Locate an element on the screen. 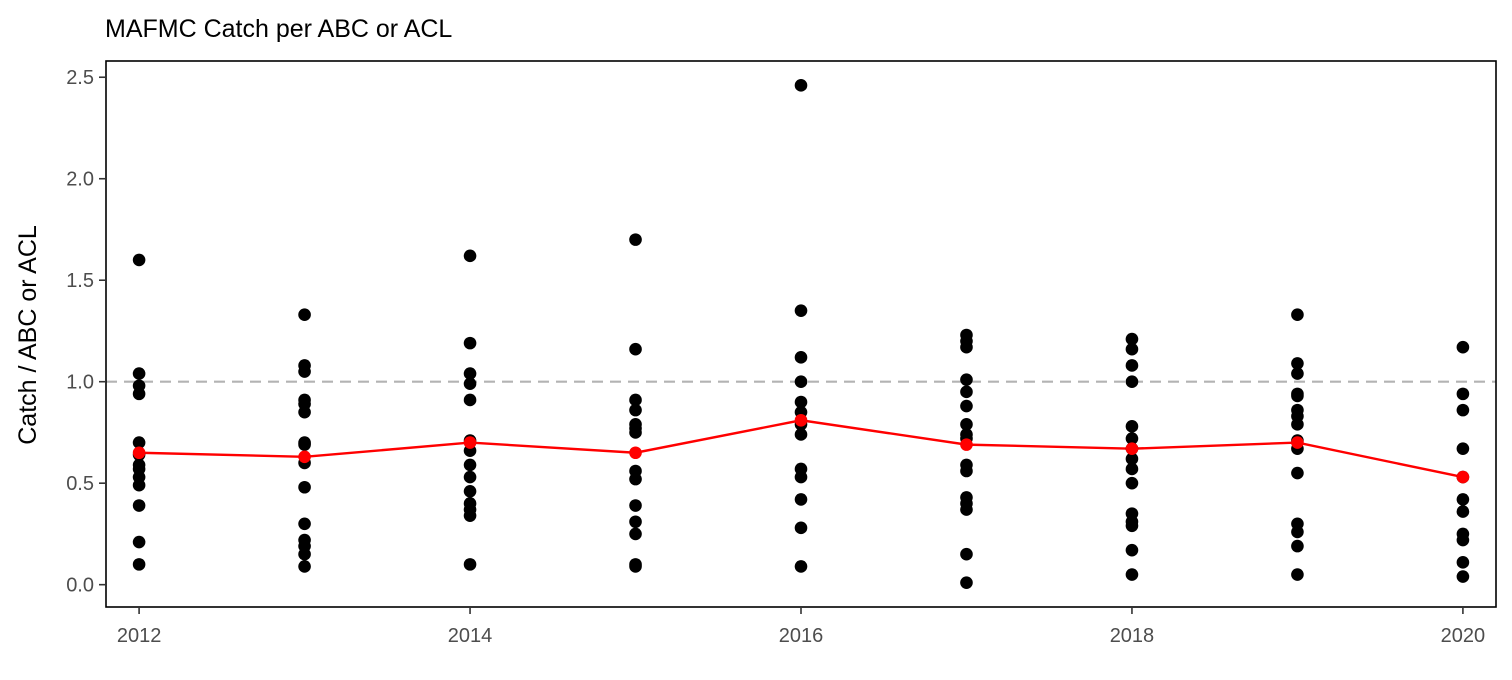 The image size is (1512, 680). x-tick-label: 2014 is located at coordinates (470, 636).